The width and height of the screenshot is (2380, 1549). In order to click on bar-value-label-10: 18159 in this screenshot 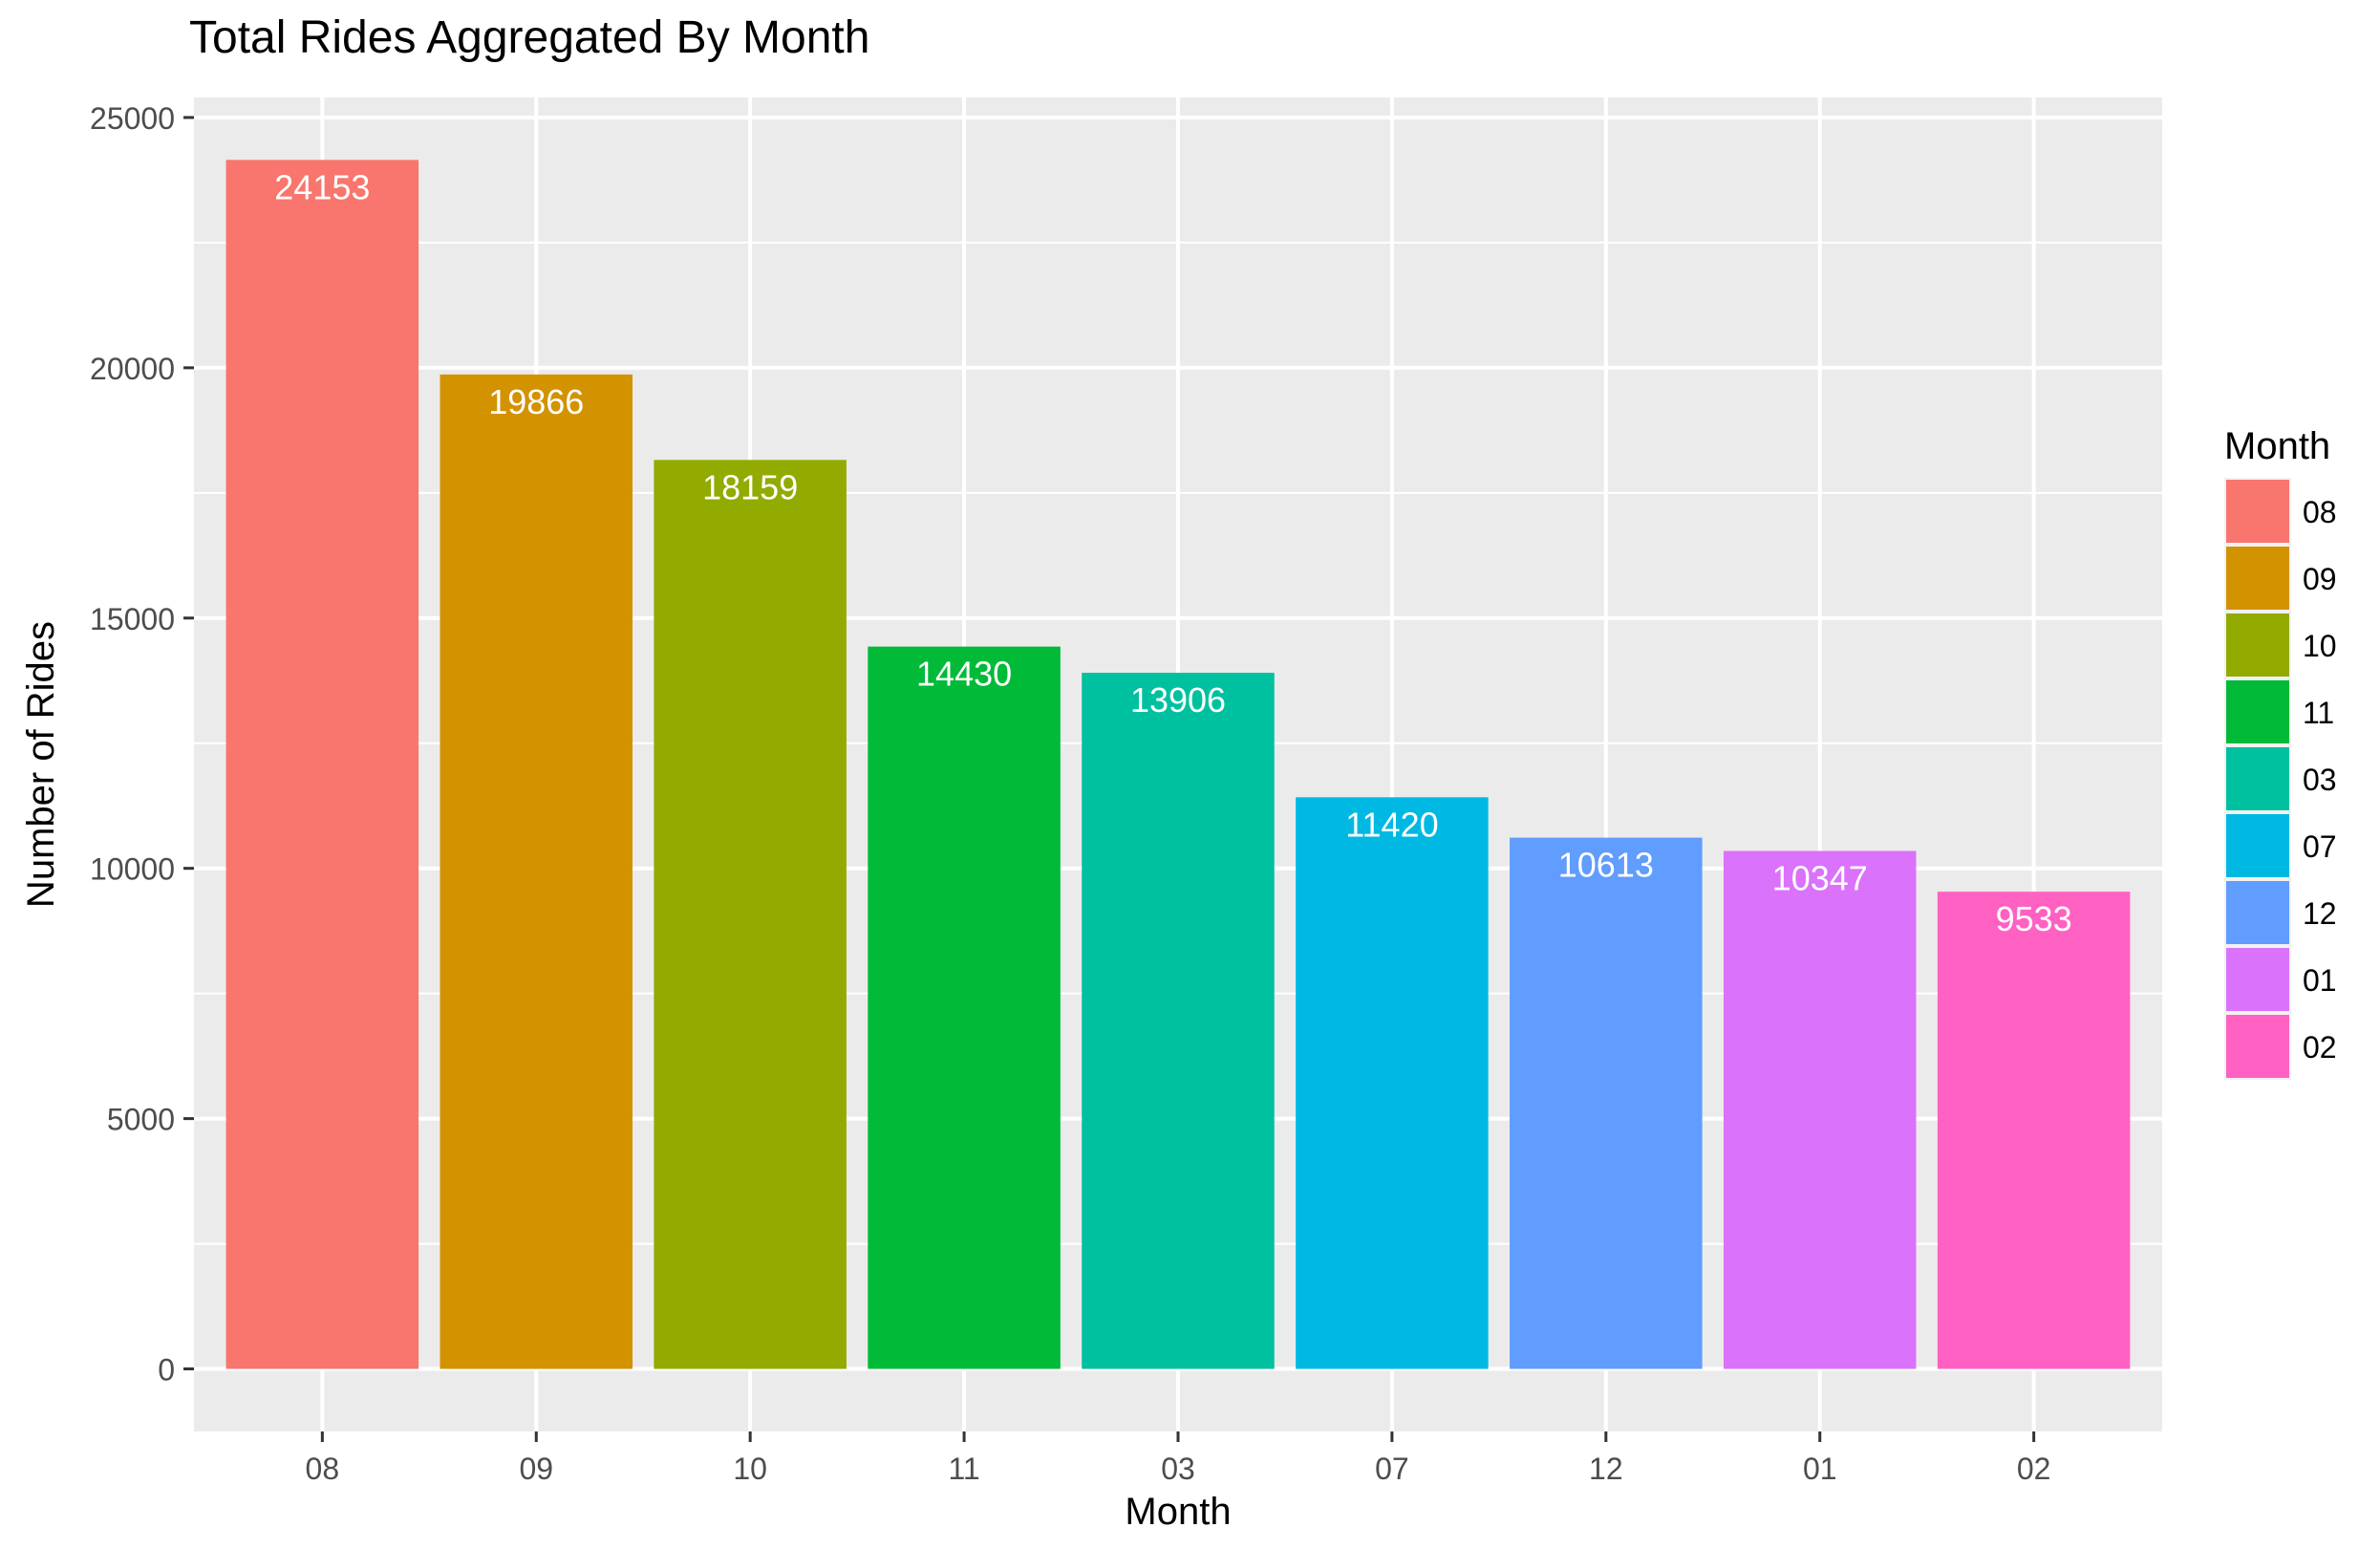, I will do `click(750, 486)`.